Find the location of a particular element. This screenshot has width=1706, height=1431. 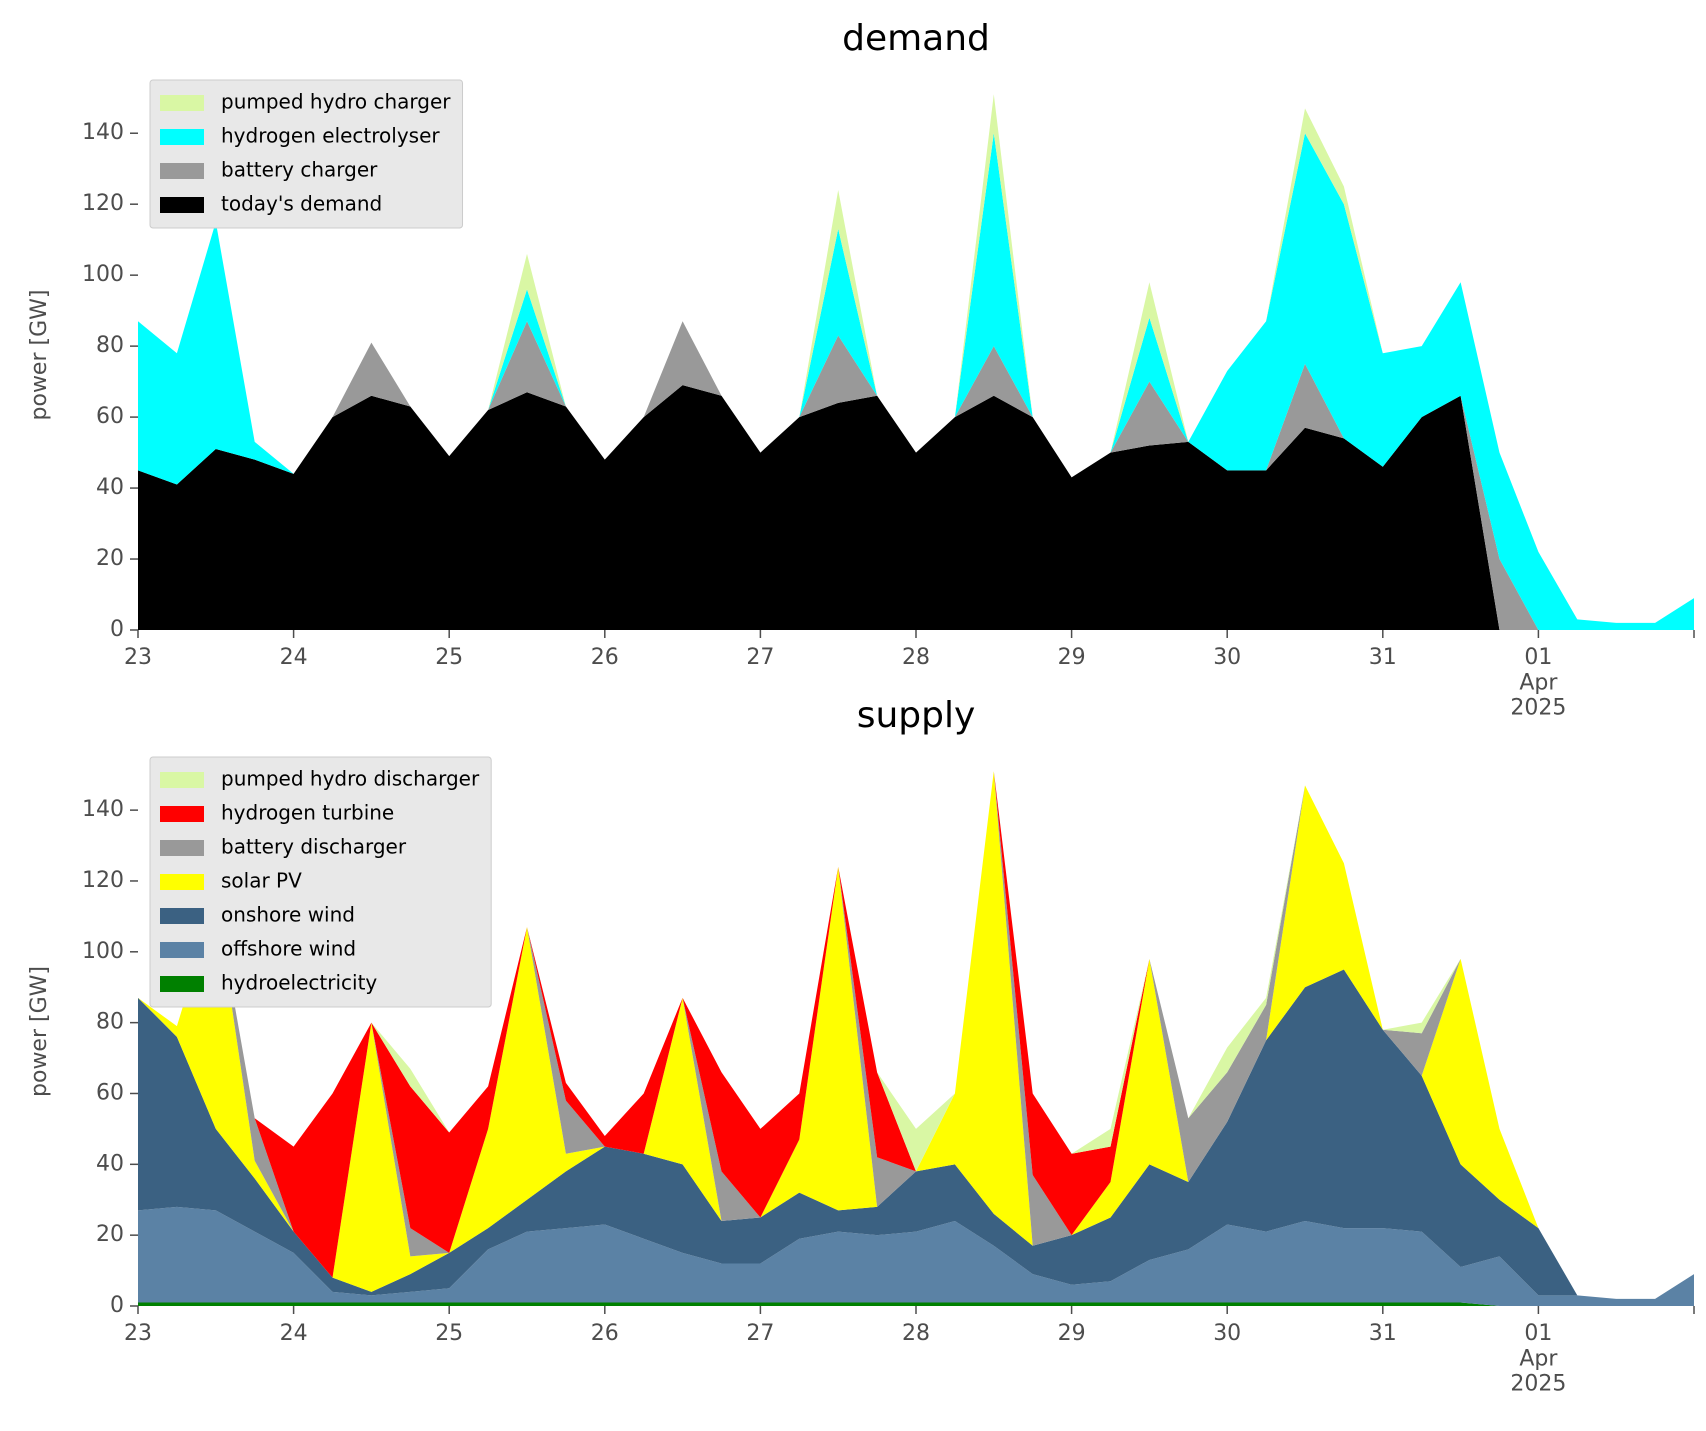

chart-title: supply is located at coordinates (916, 715).